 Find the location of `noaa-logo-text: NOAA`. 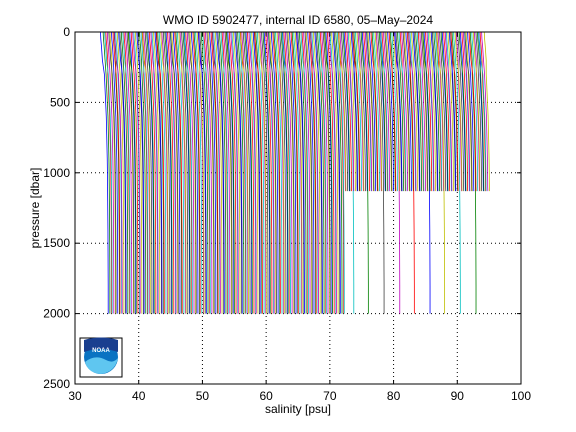

noaa-logo-text: NOAA is located at coordinates (101, 351).